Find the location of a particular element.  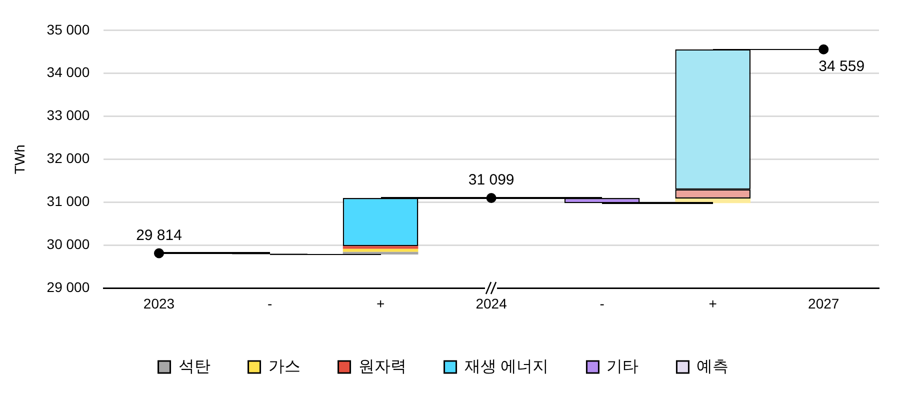

y-tick-label: 31 000 is located at coordinates (68, 201).